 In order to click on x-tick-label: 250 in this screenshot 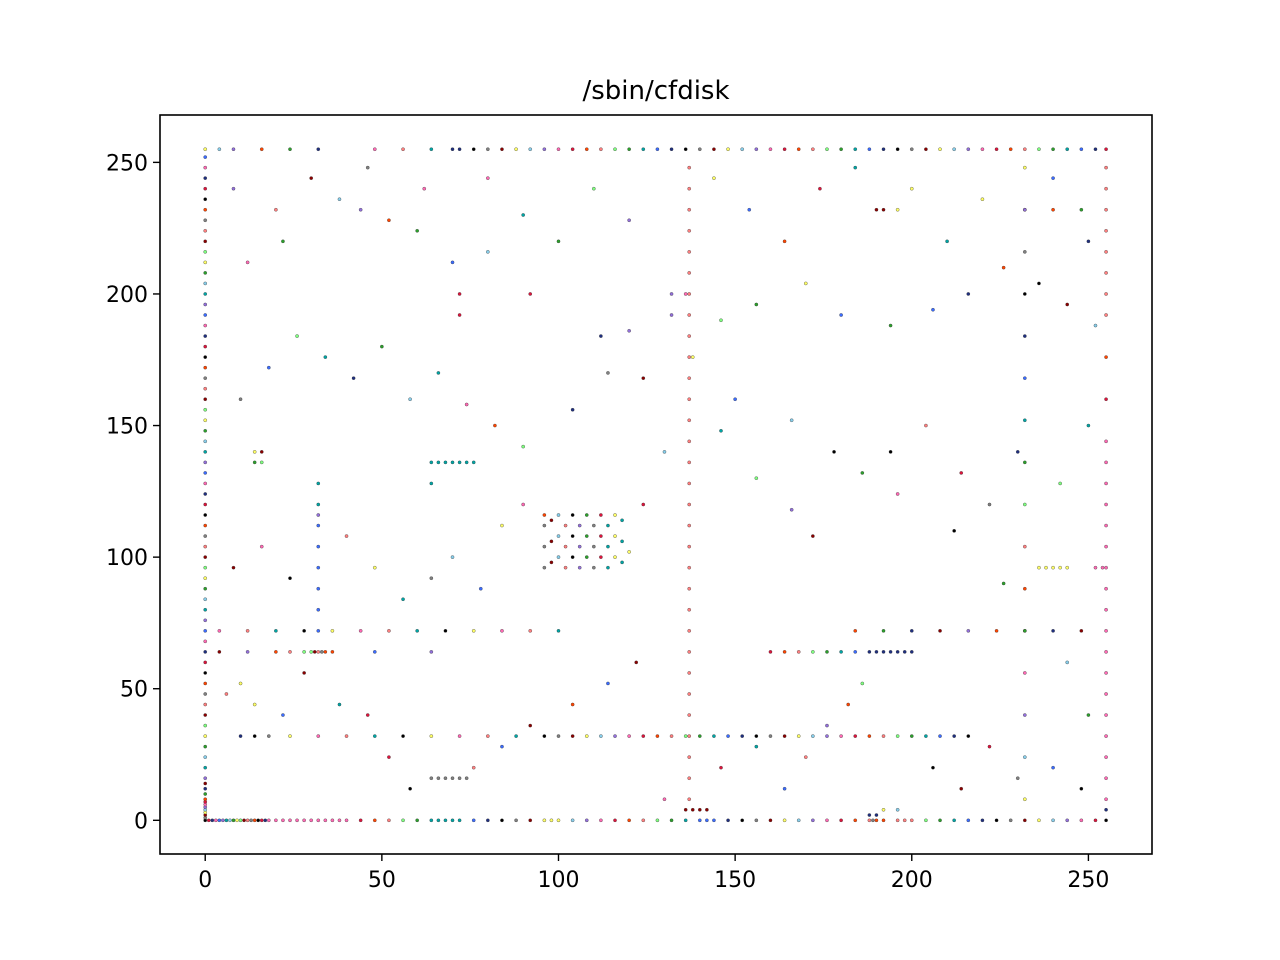, I will do `click(1088, 880)`.